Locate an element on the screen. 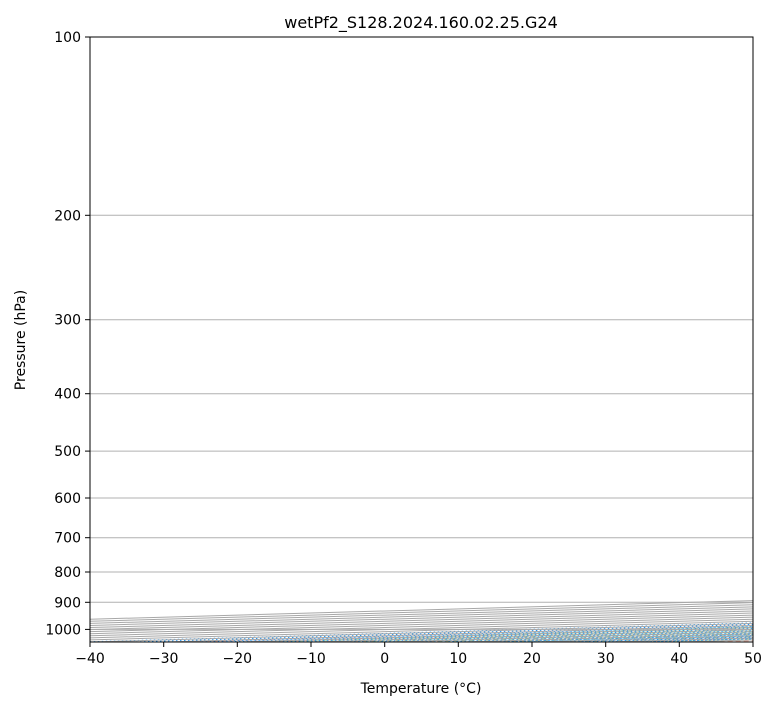 The width and height of the screenshot is (775, 708). x-axis: −40 −30 −20 −10 0 10 20 30 40 50 is located at coordinates (418, 654).